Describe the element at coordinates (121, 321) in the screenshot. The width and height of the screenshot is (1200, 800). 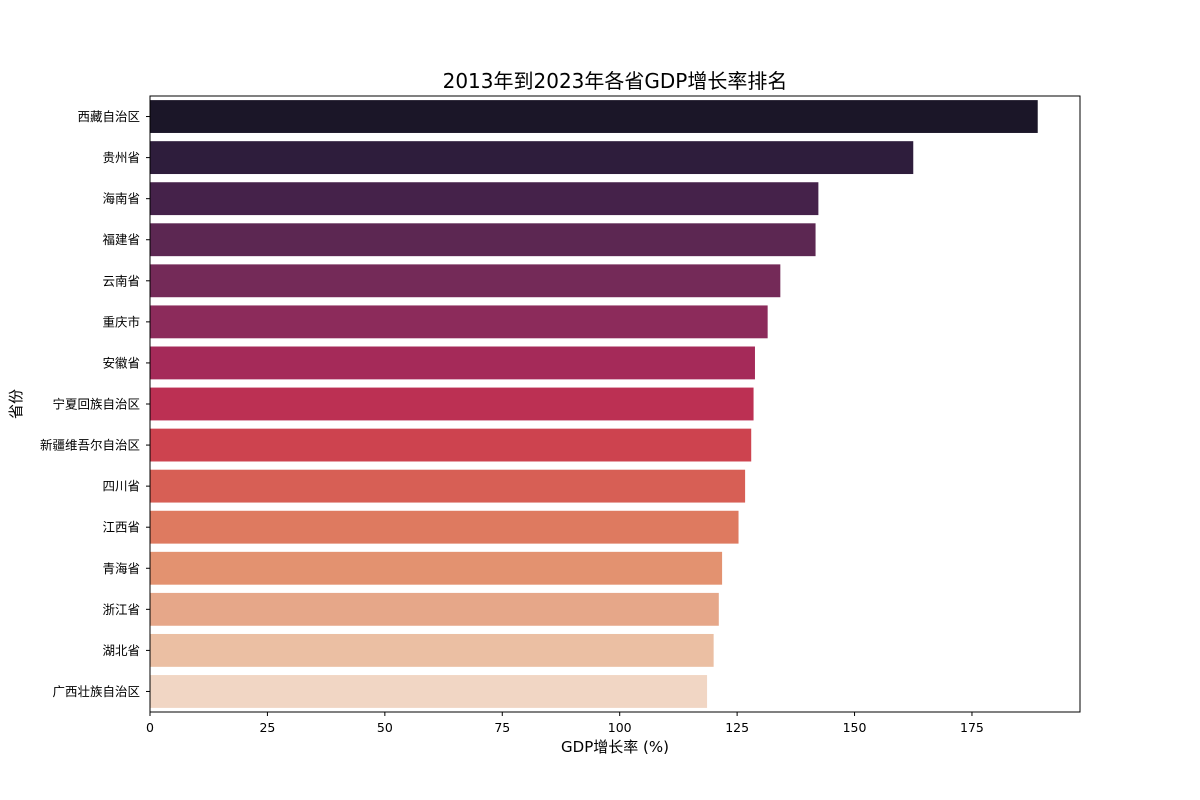
I see `y-tick-label: 重庆市` at that location.